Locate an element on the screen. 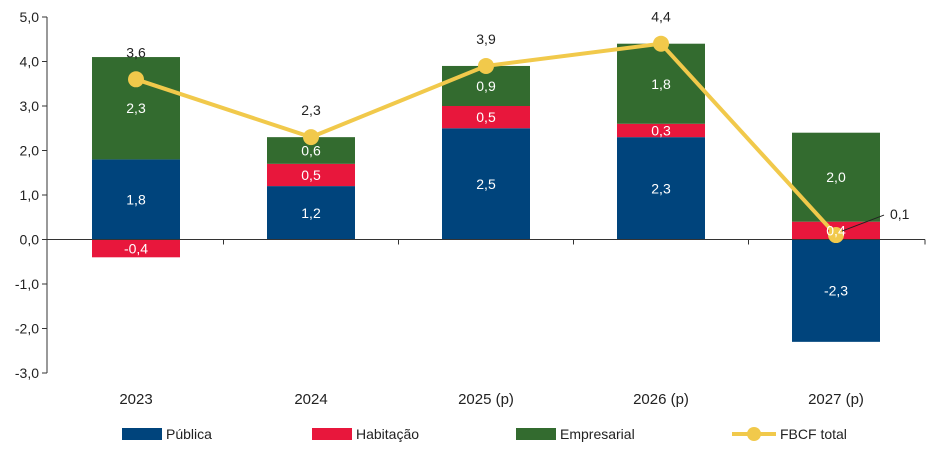 The image size is (945, 450). data-label-empresarial-2: 0,9 is located at coordinates (486, 86).